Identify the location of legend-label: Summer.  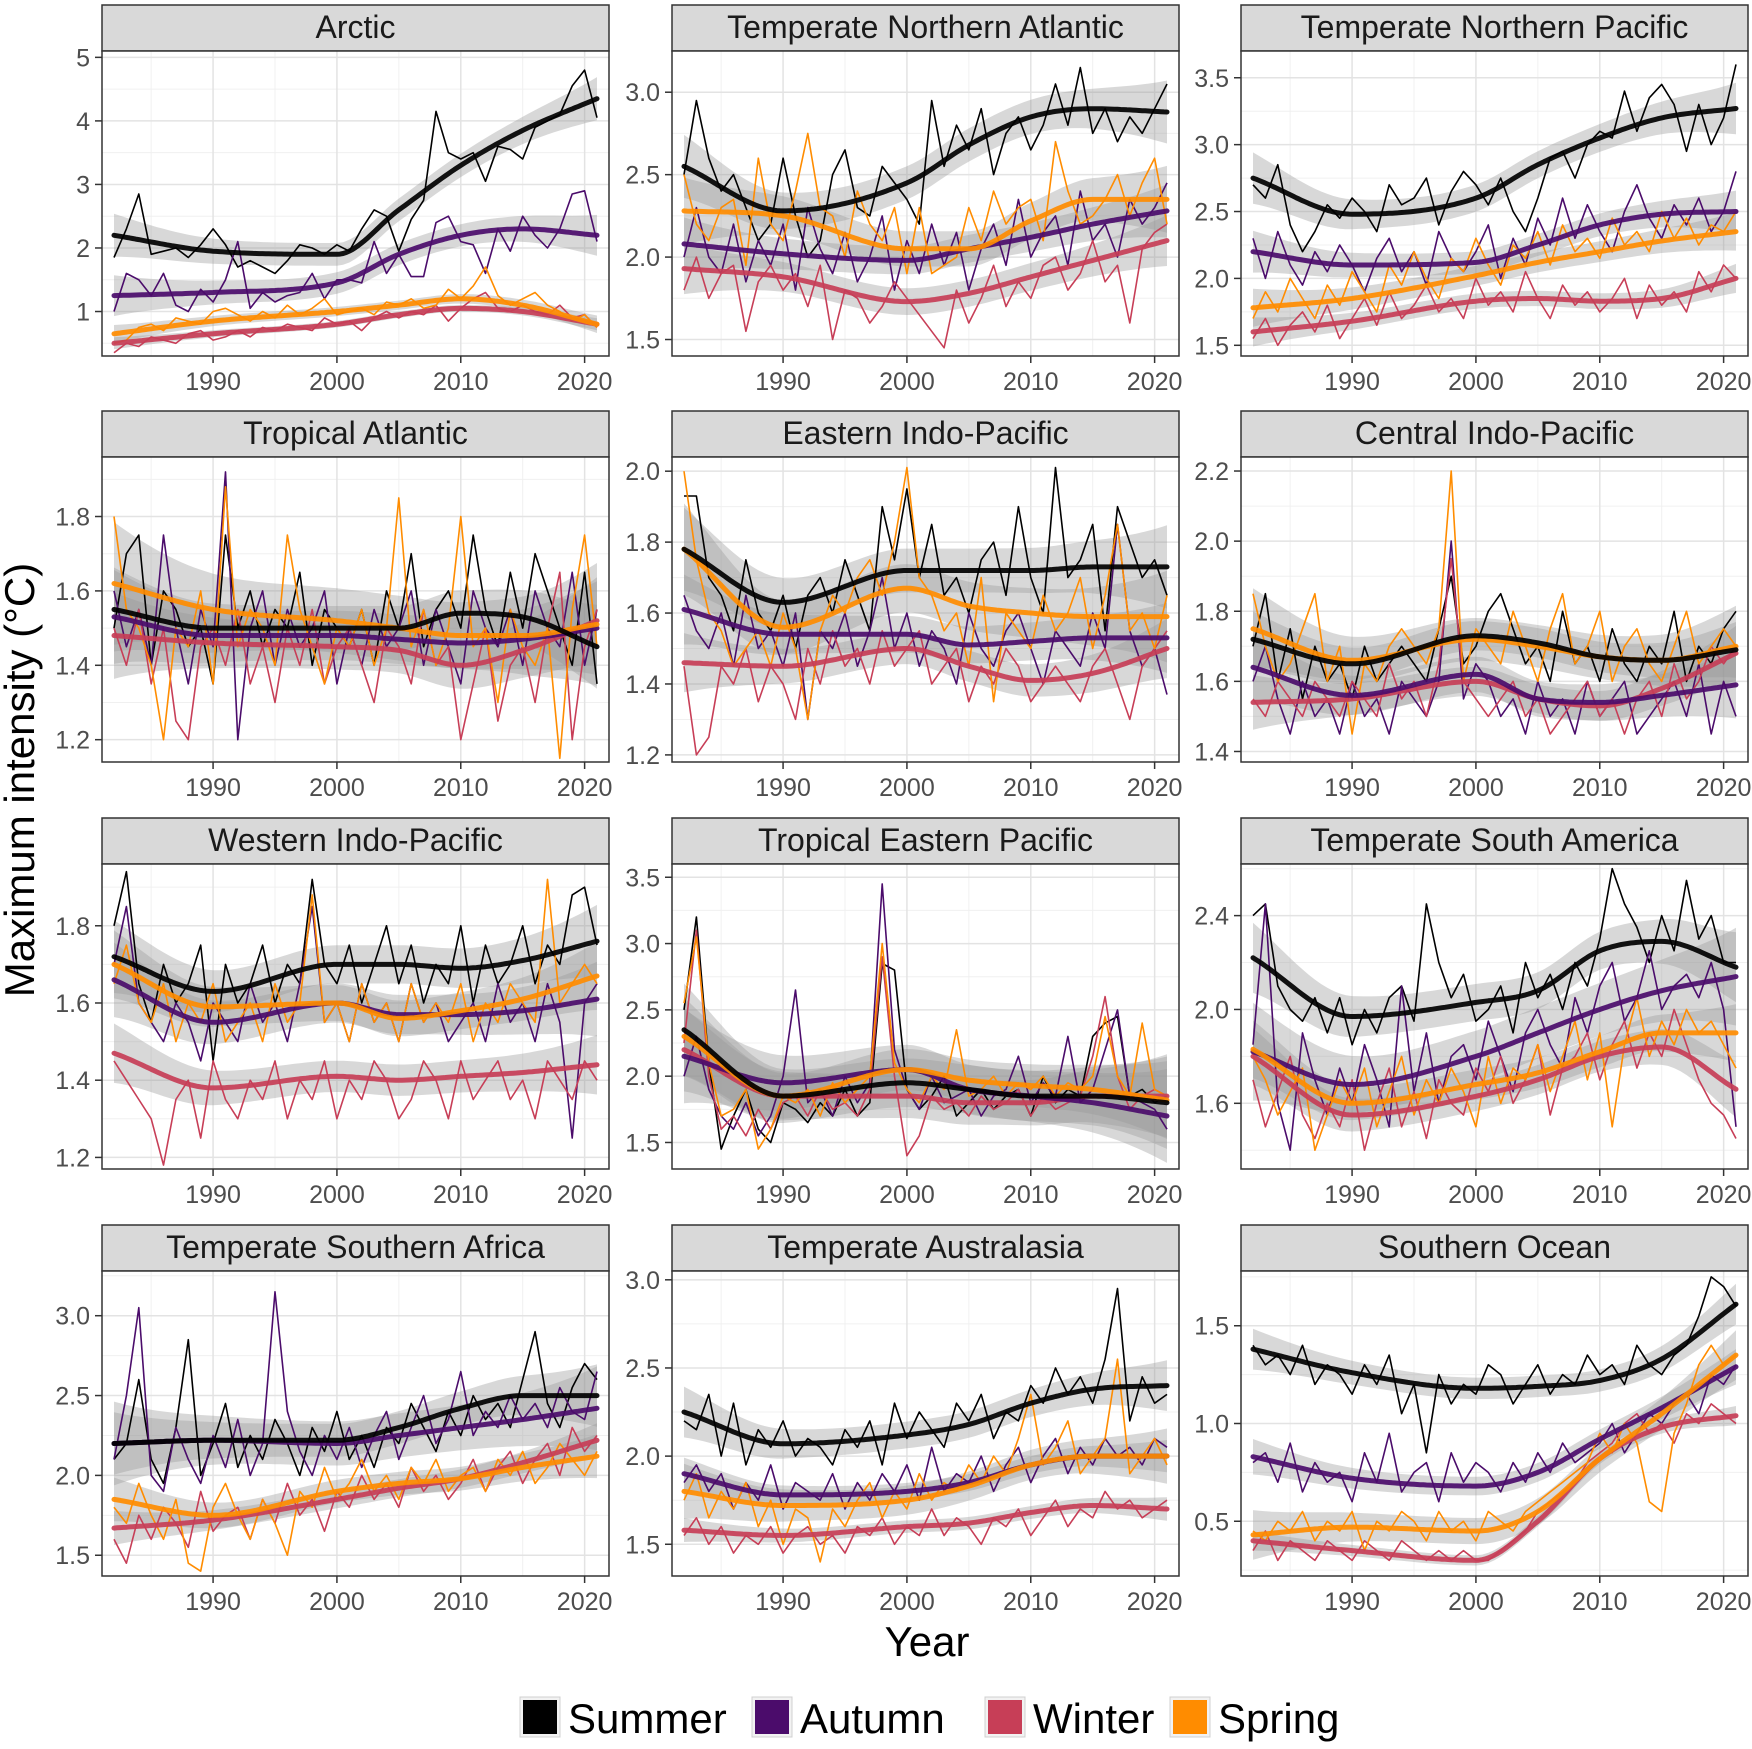
(647, 1718).